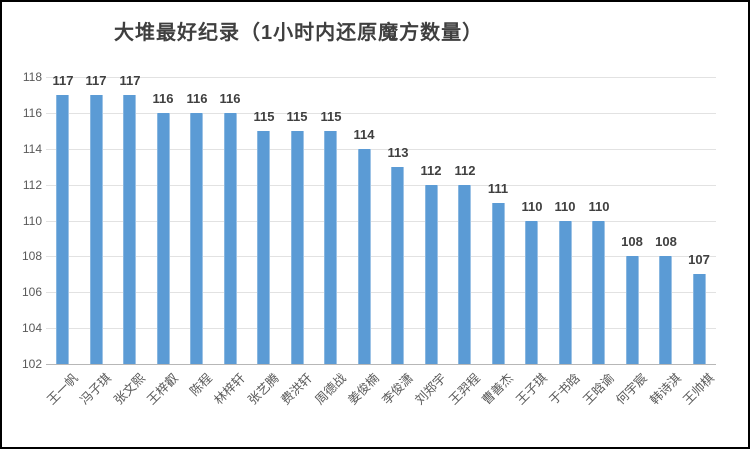  I want to click on y-axis-tick-label: 108, so click(31, 256).